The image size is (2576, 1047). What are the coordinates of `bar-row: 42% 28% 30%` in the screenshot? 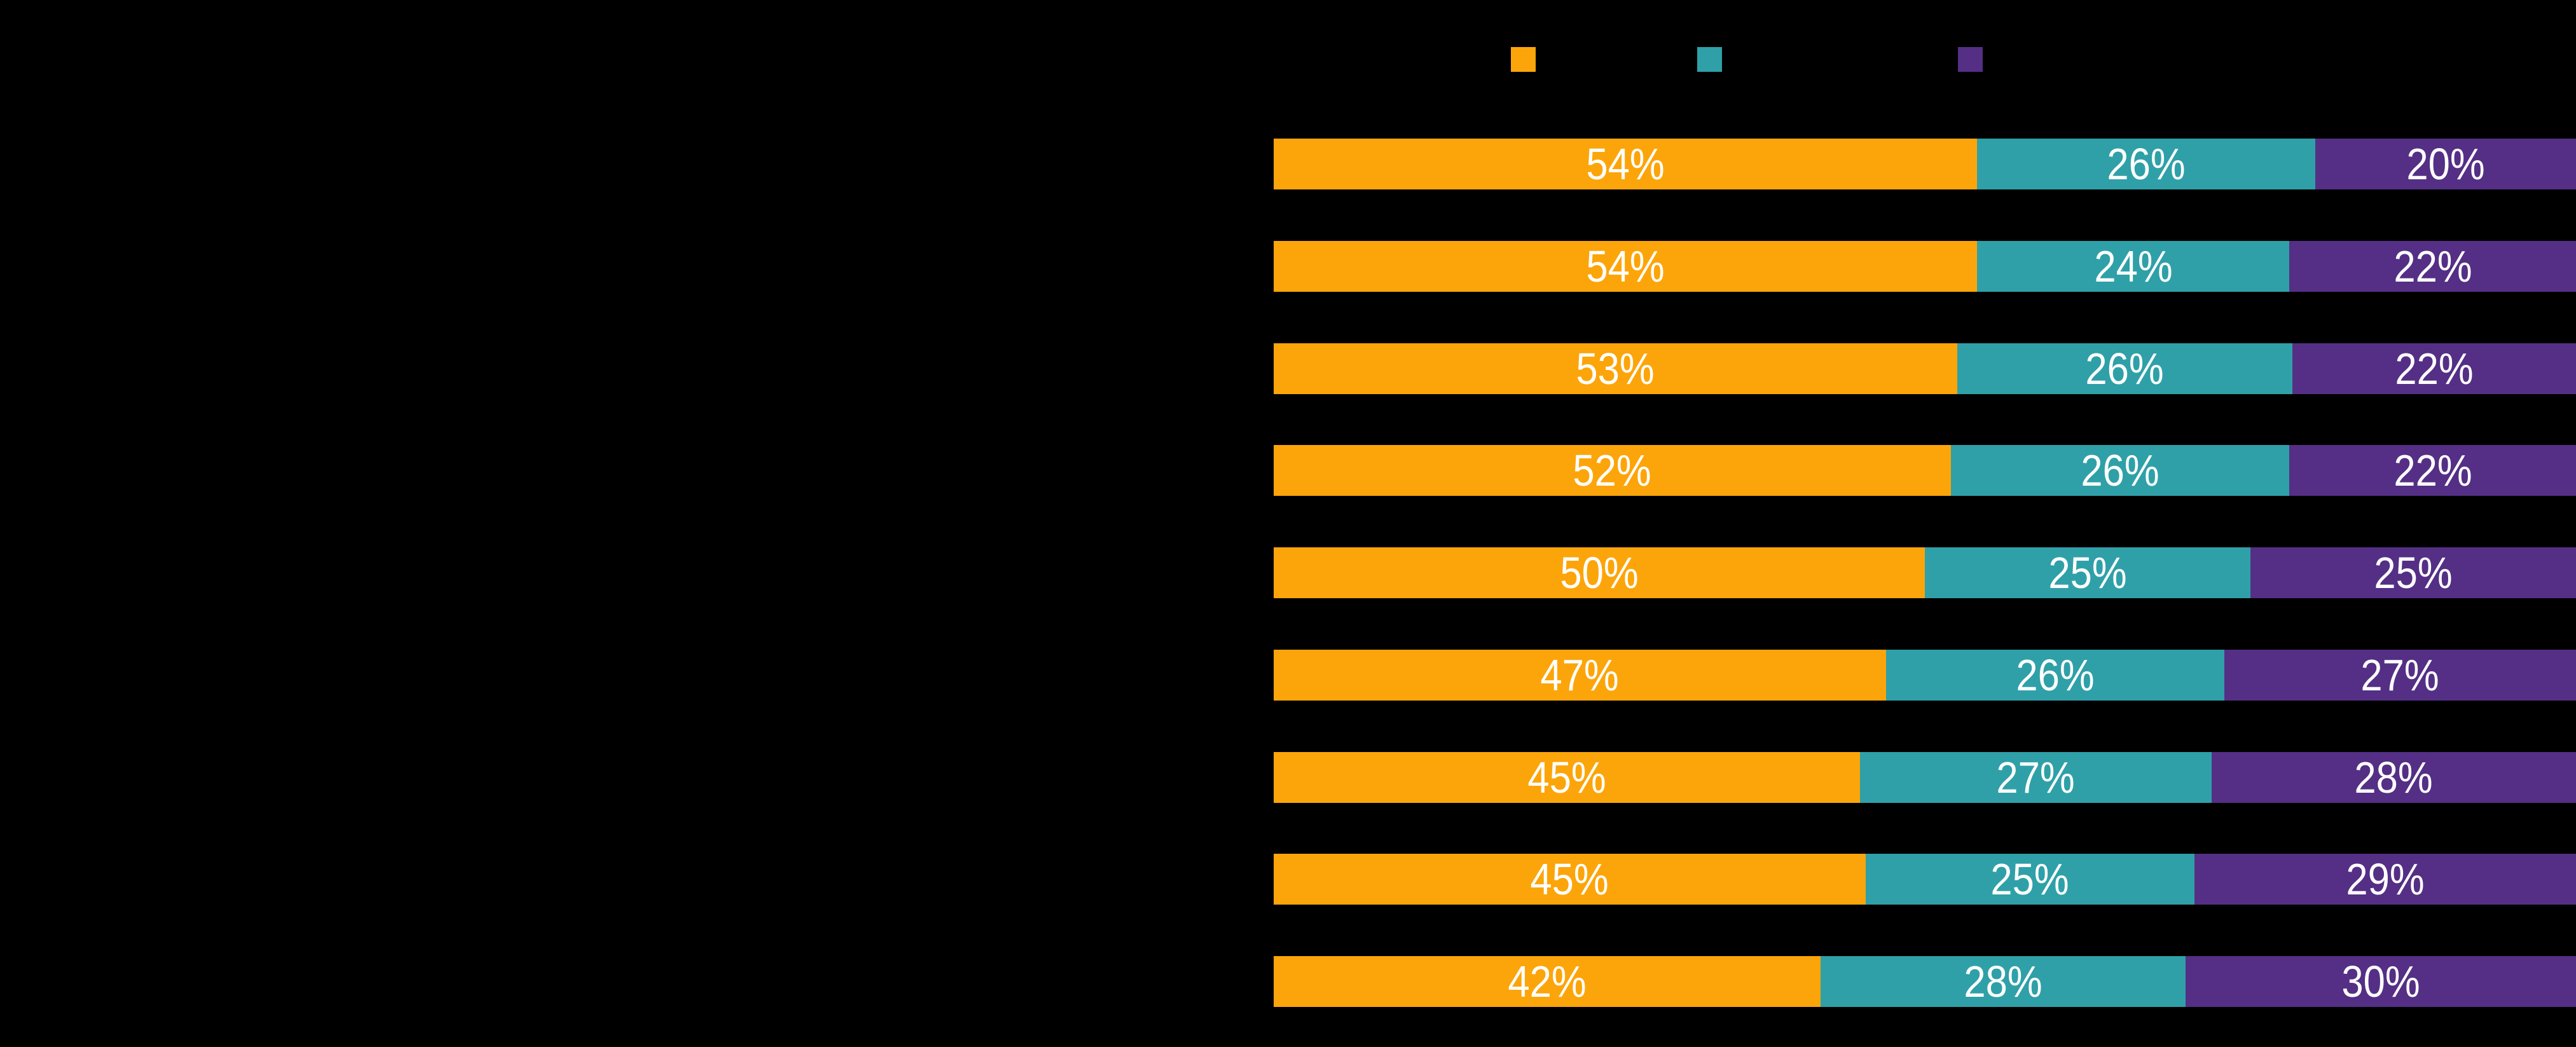 It's located at (1925, 981).